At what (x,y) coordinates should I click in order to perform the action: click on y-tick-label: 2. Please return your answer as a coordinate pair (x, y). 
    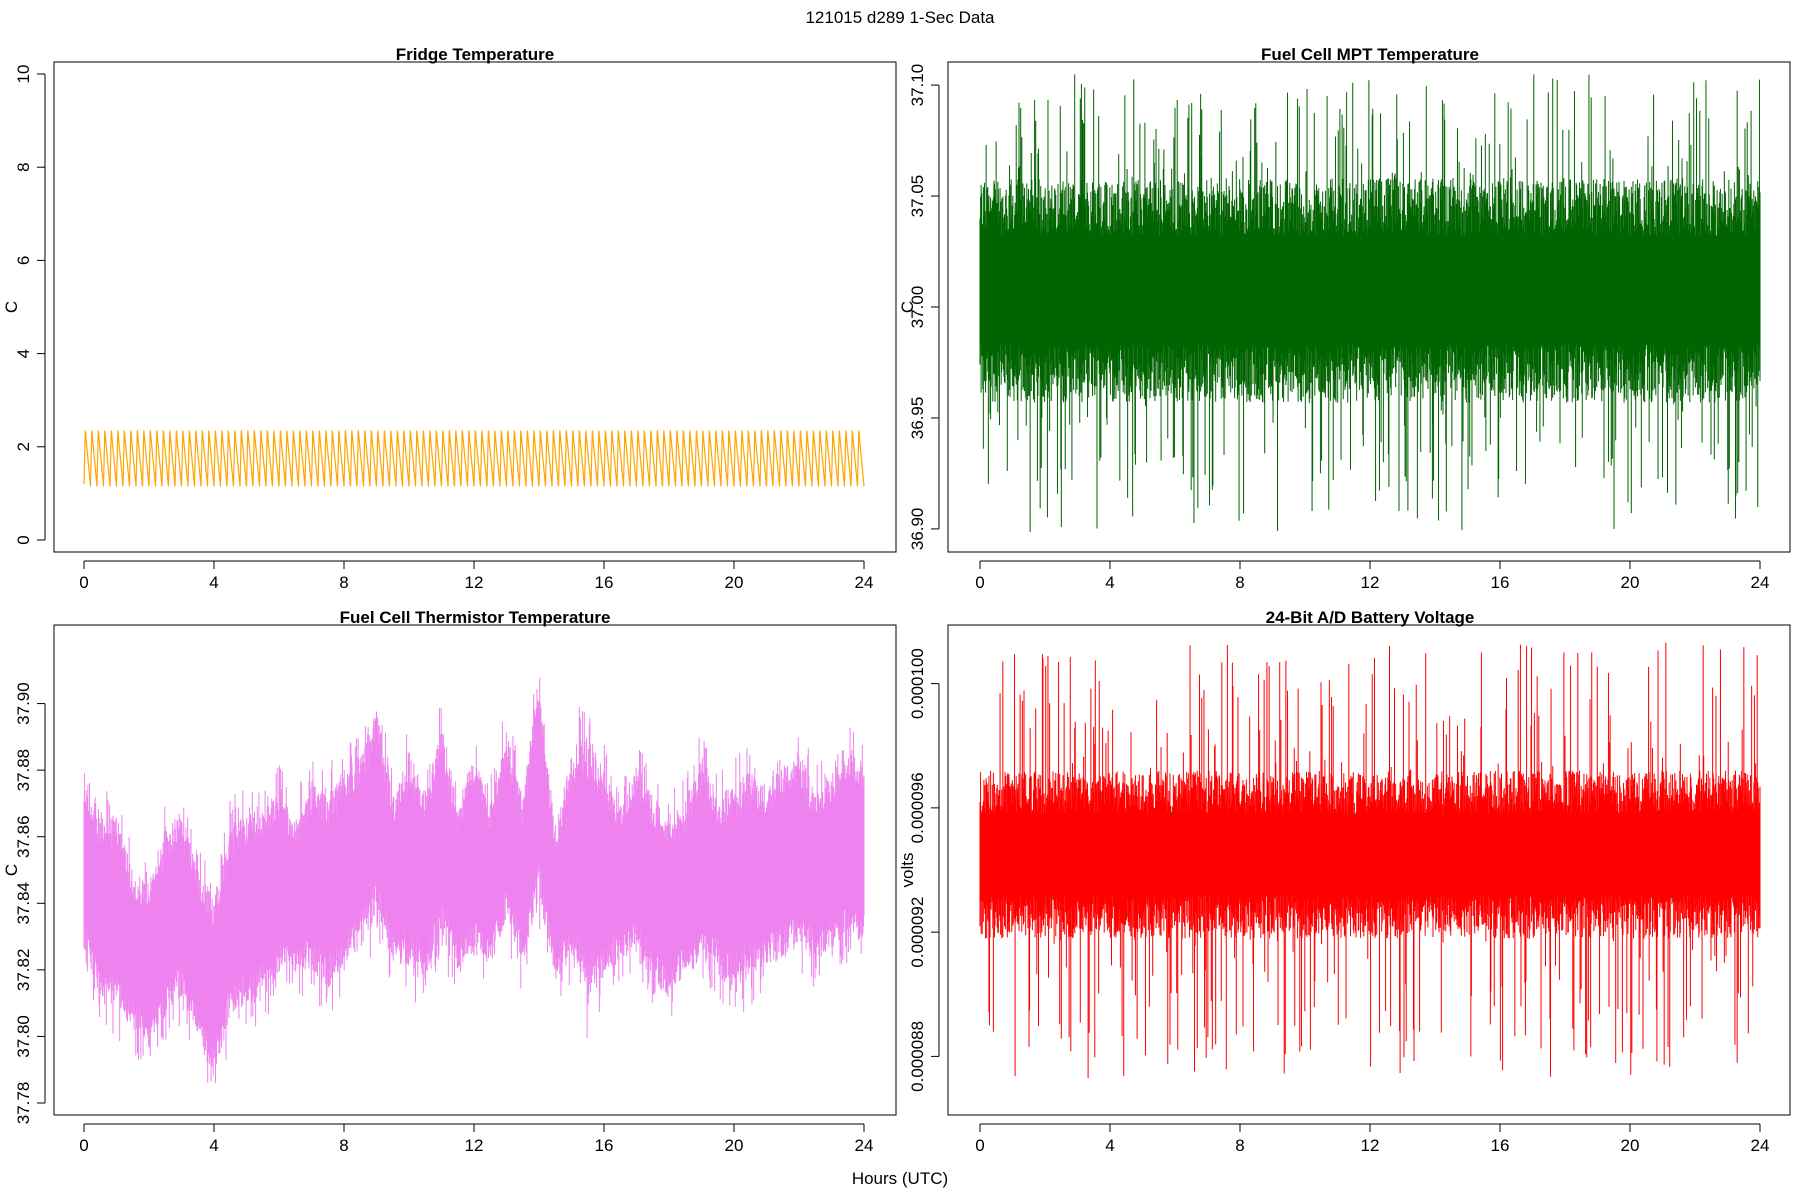
    Looking at the image, I should click on (23, 446).